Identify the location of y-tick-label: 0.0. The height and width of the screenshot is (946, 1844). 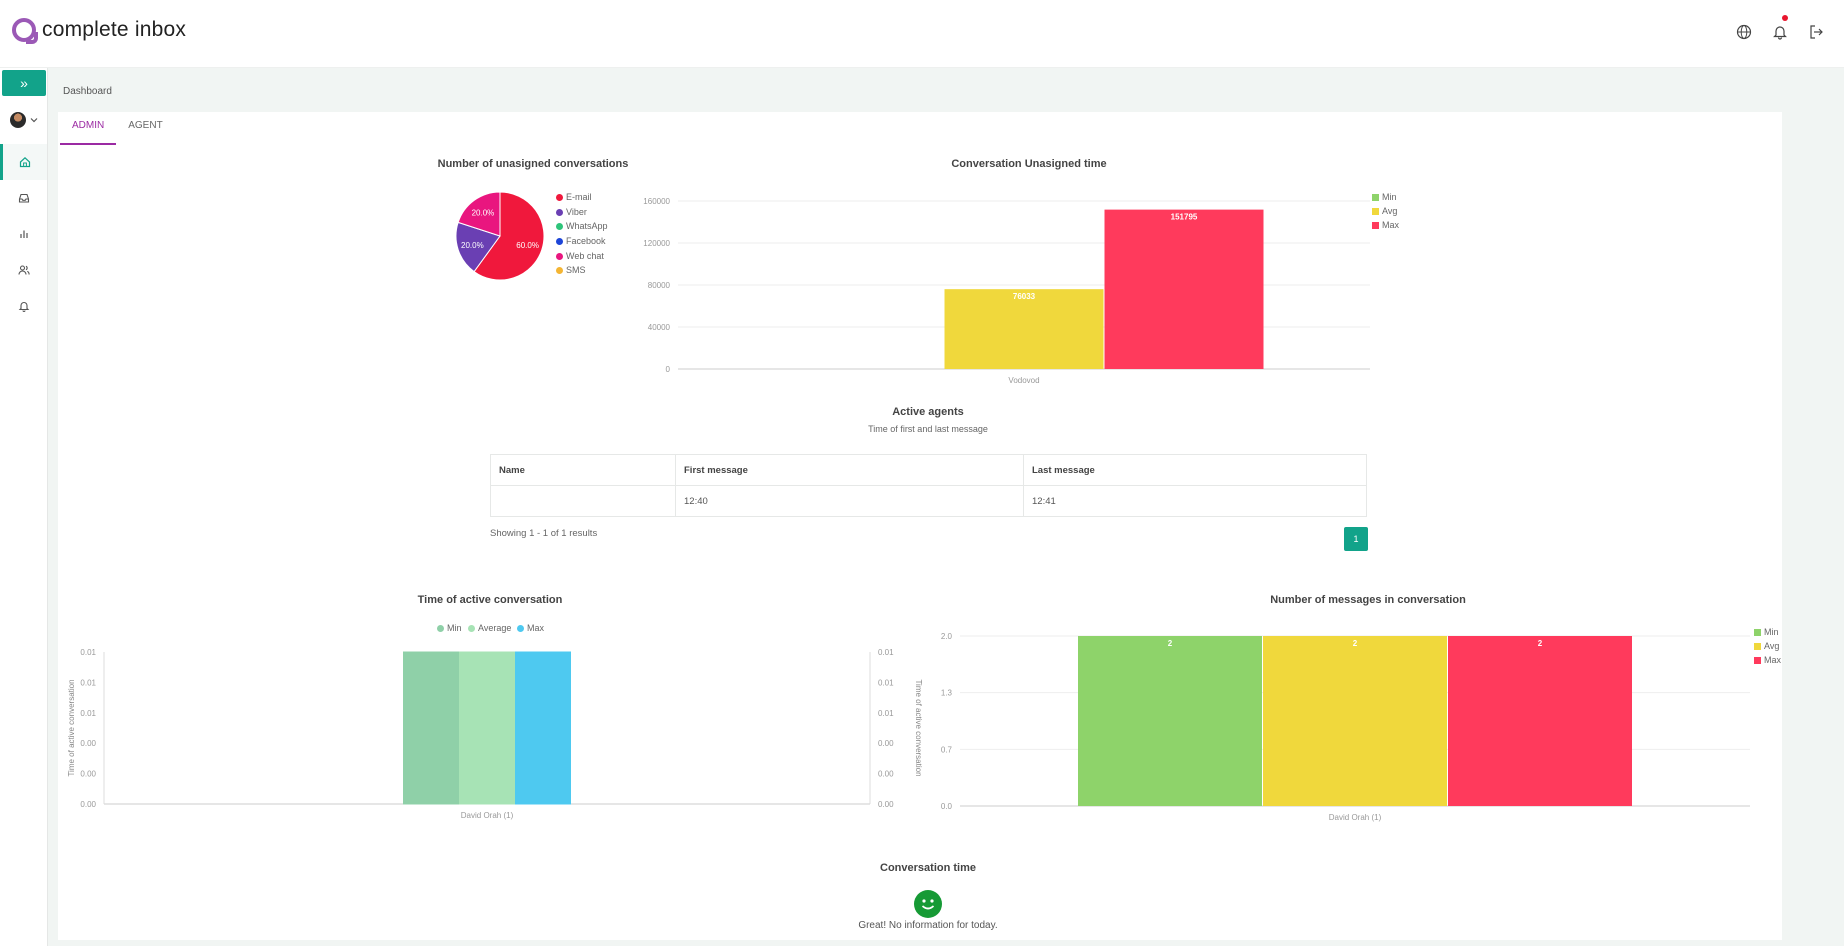
(947, 806).